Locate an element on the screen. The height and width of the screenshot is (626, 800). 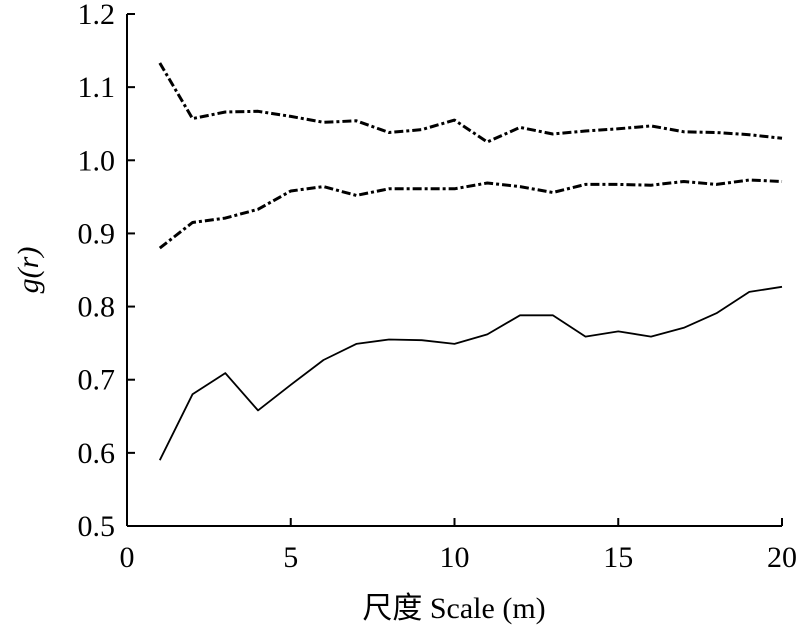
x-tick-label: 5 is located at coordinates (290, 557).